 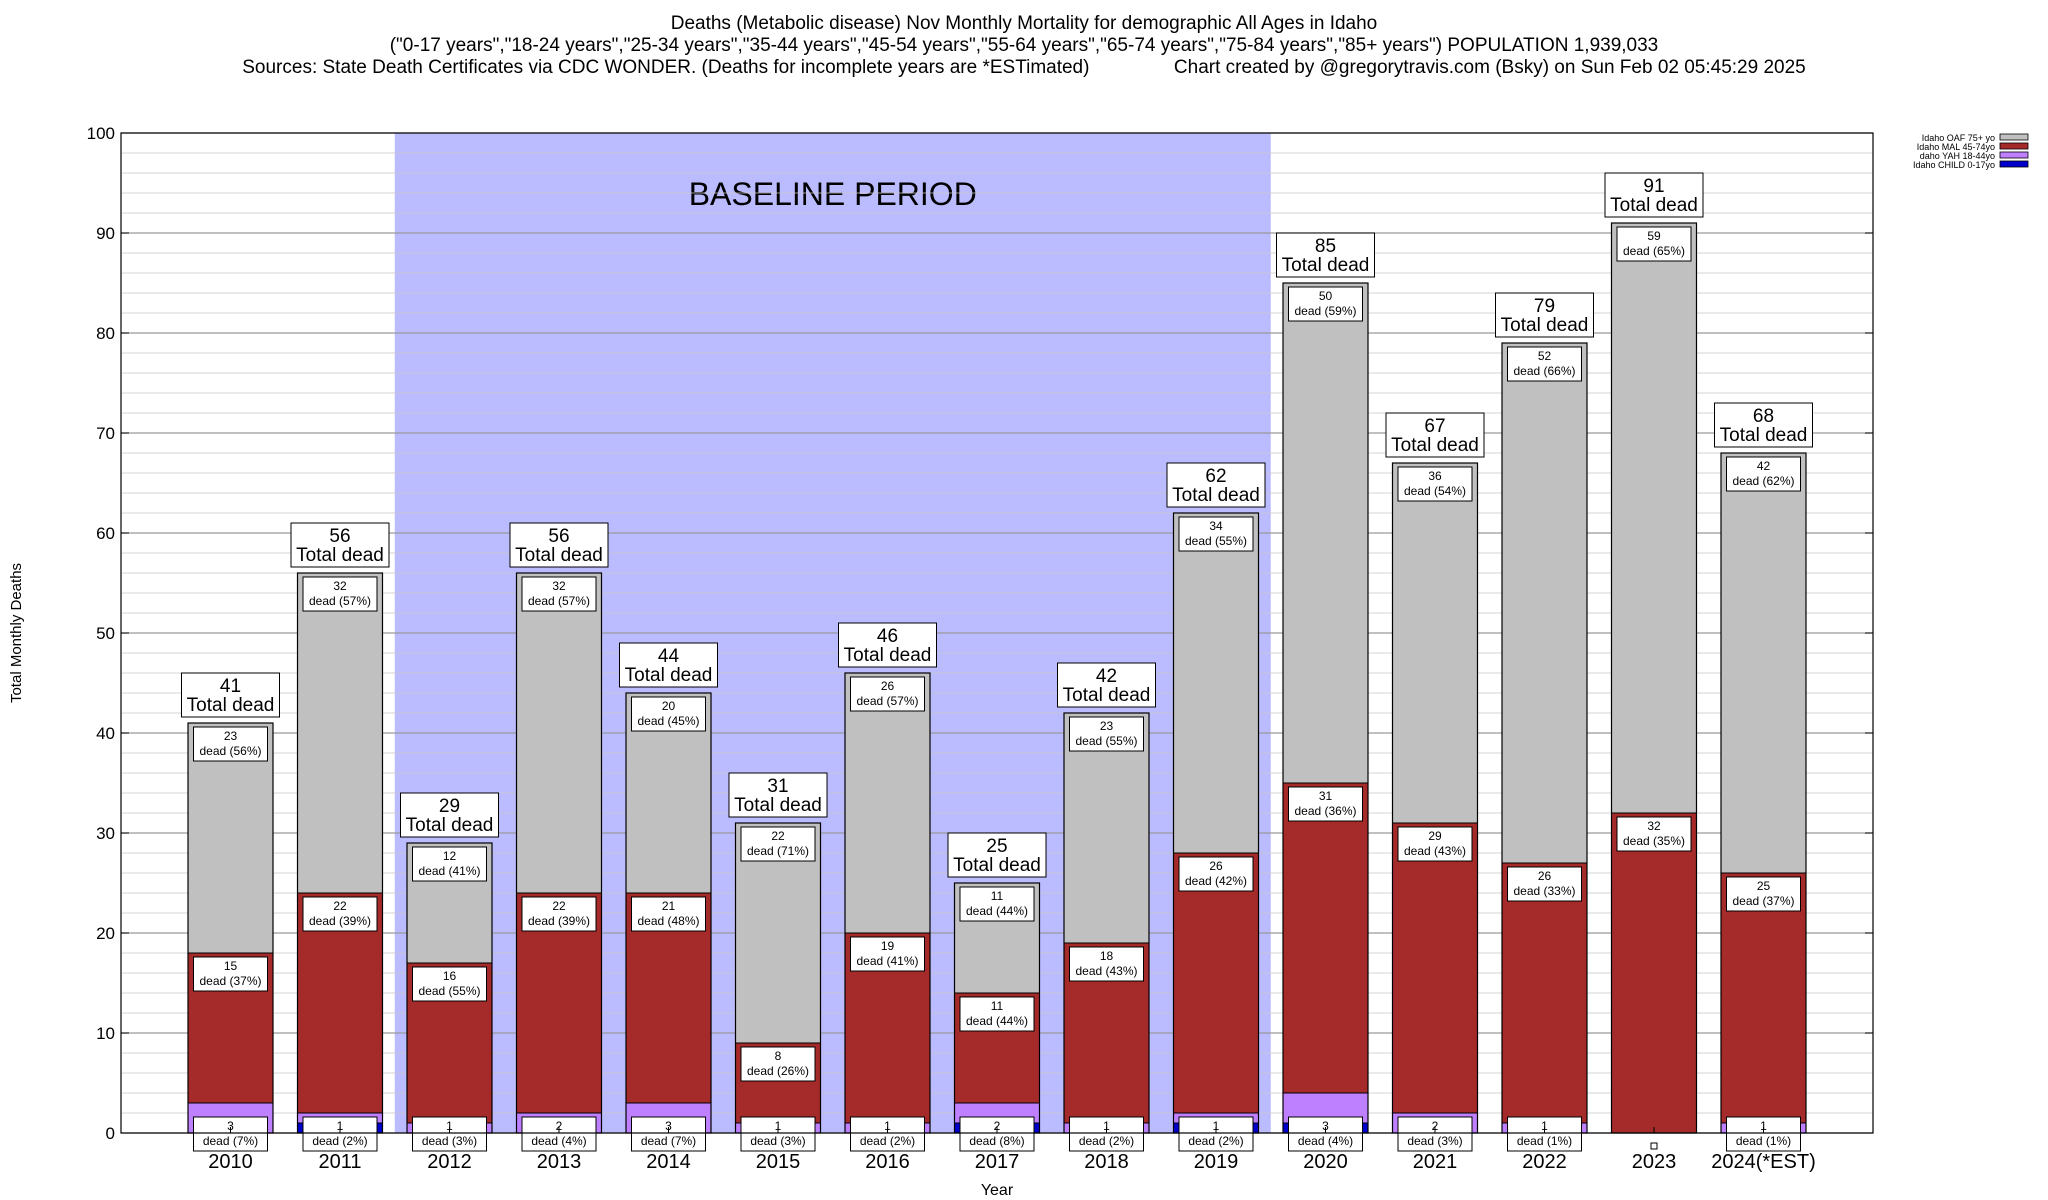 I want to click on empty-label-marker, so click(x=1654, y=1146).